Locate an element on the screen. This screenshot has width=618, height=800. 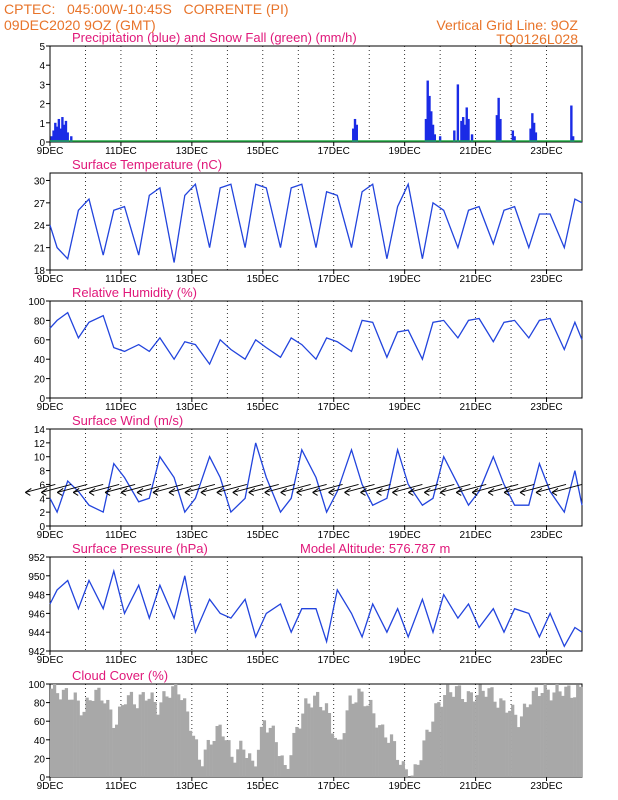
y-tick-label: 20 is located at coordinates (40, 380).